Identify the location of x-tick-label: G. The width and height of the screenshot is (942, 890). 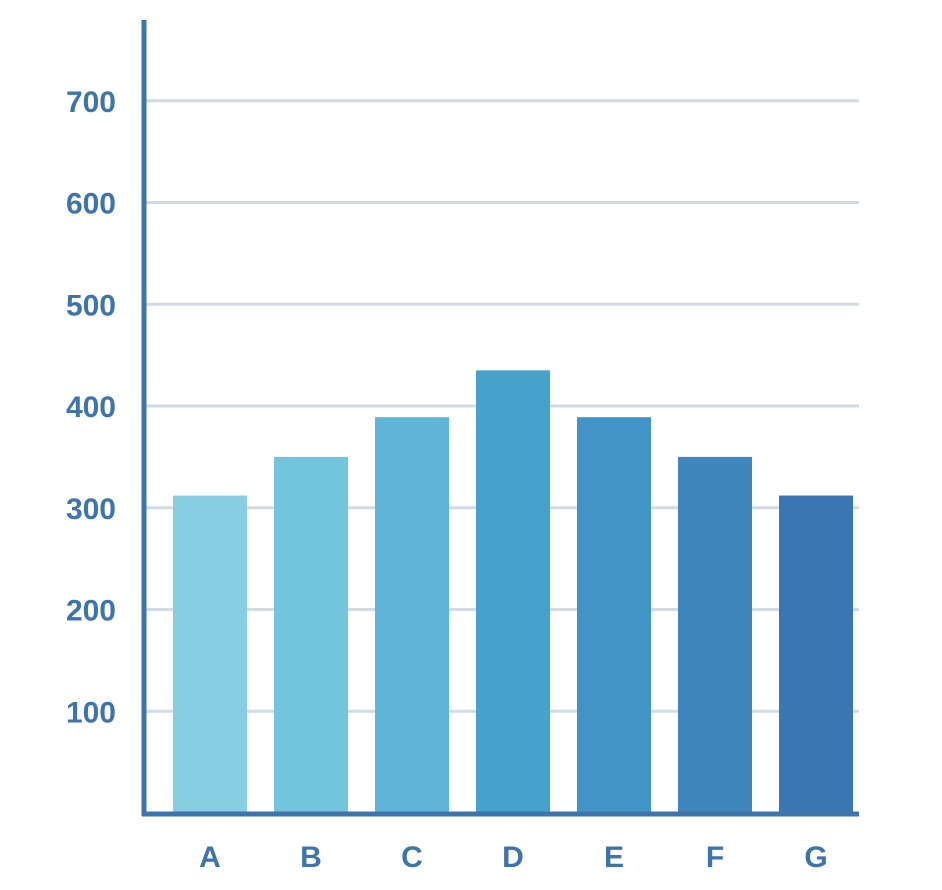
(815, 857).